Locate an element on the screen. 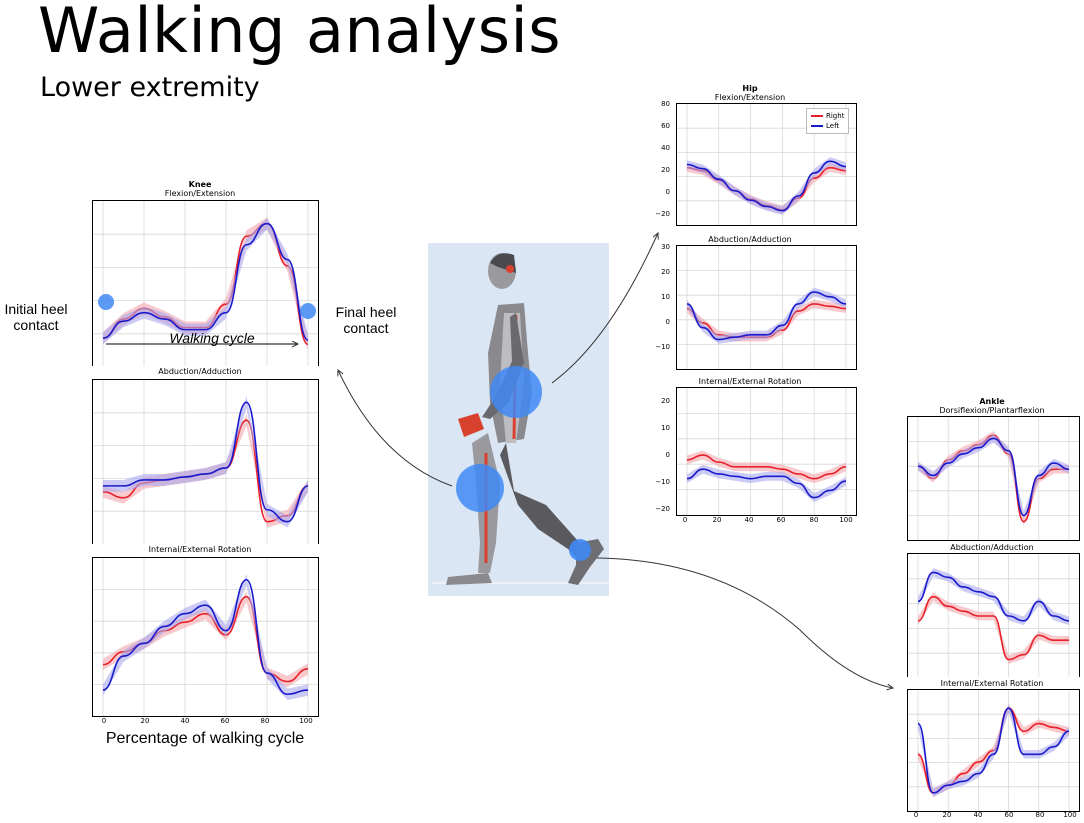 The width and height of the screenshot is (1084, 823). ankle-dorsiflexion-panel: Ankle Dorsiflexion/Plantarflexion is located at coordinates (992, 471).